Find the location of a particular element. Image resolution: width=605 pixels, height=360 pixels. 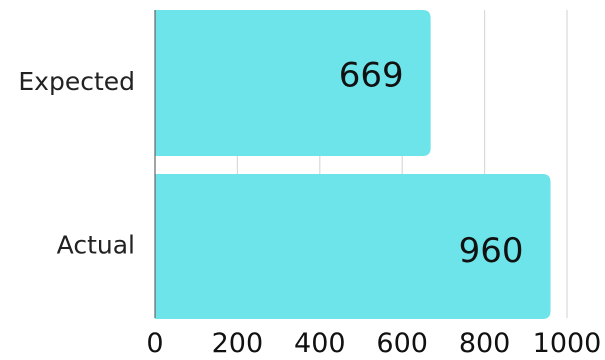

category-label-expected: Expected is located at coordinates (76, 81).